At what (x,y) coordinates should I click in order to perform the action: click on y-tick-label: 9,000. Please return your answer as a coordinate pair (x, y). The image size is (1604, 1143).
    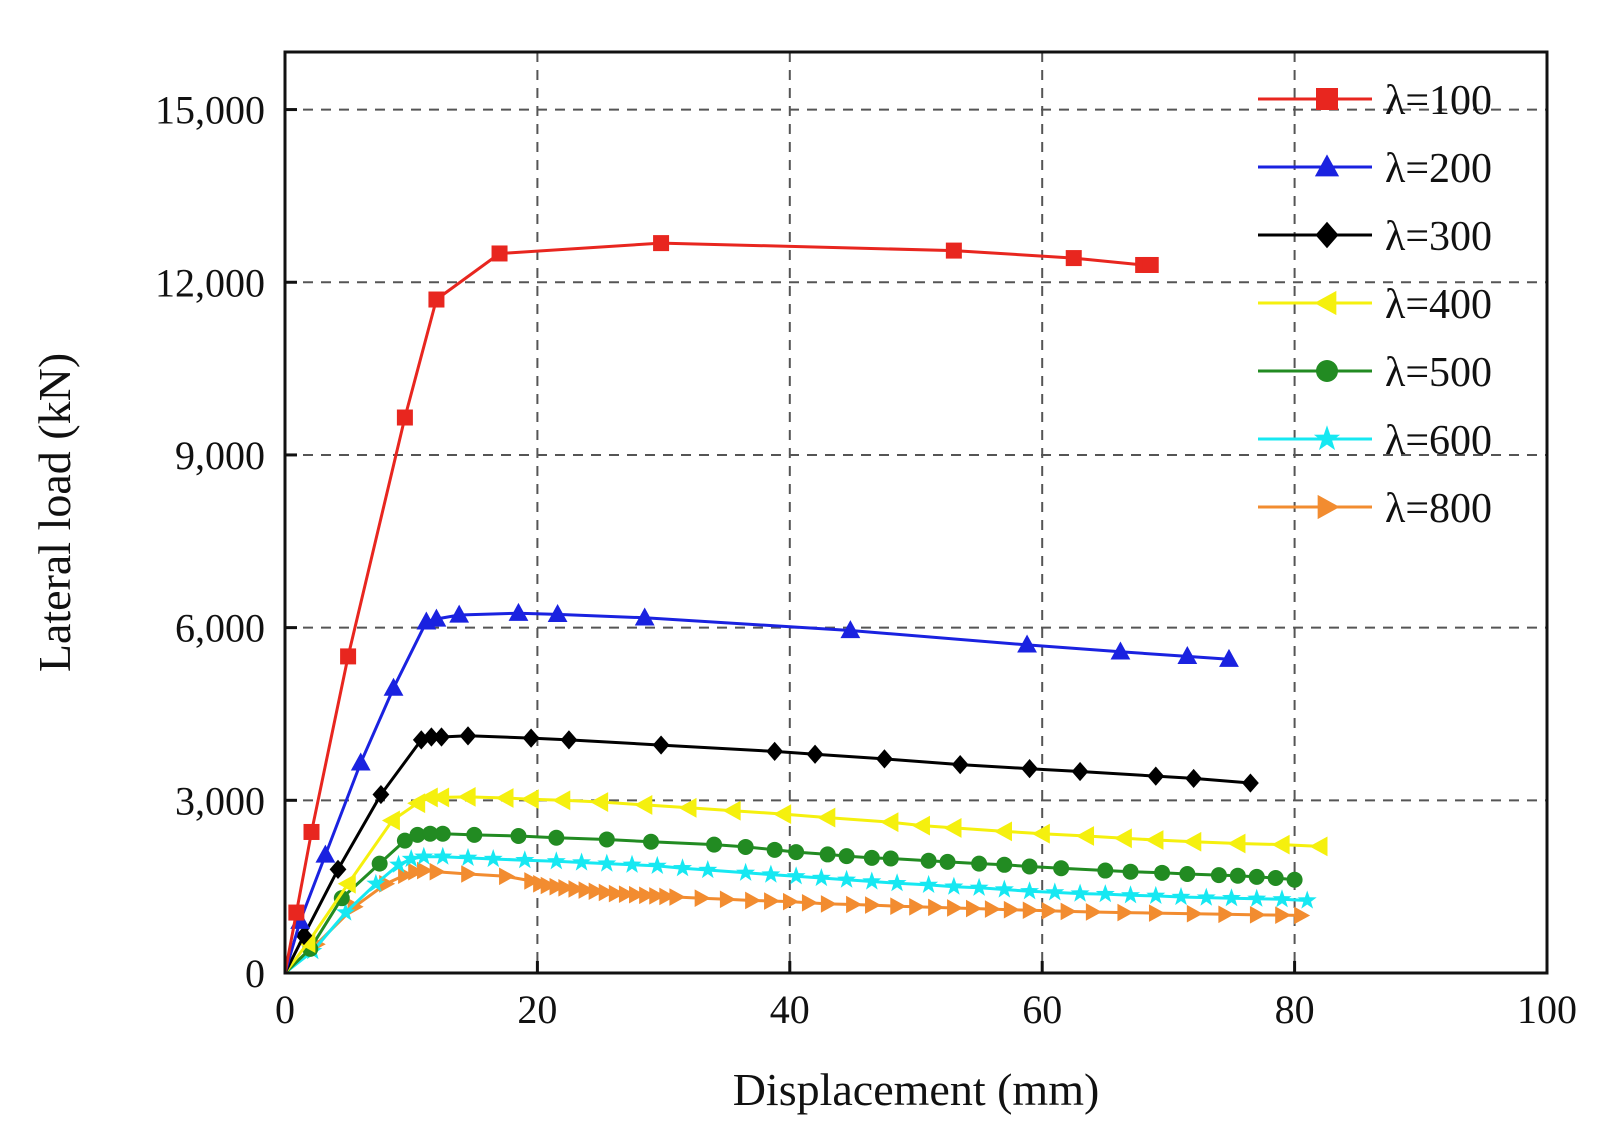
    Looking at the image, I should click on (220, 455).